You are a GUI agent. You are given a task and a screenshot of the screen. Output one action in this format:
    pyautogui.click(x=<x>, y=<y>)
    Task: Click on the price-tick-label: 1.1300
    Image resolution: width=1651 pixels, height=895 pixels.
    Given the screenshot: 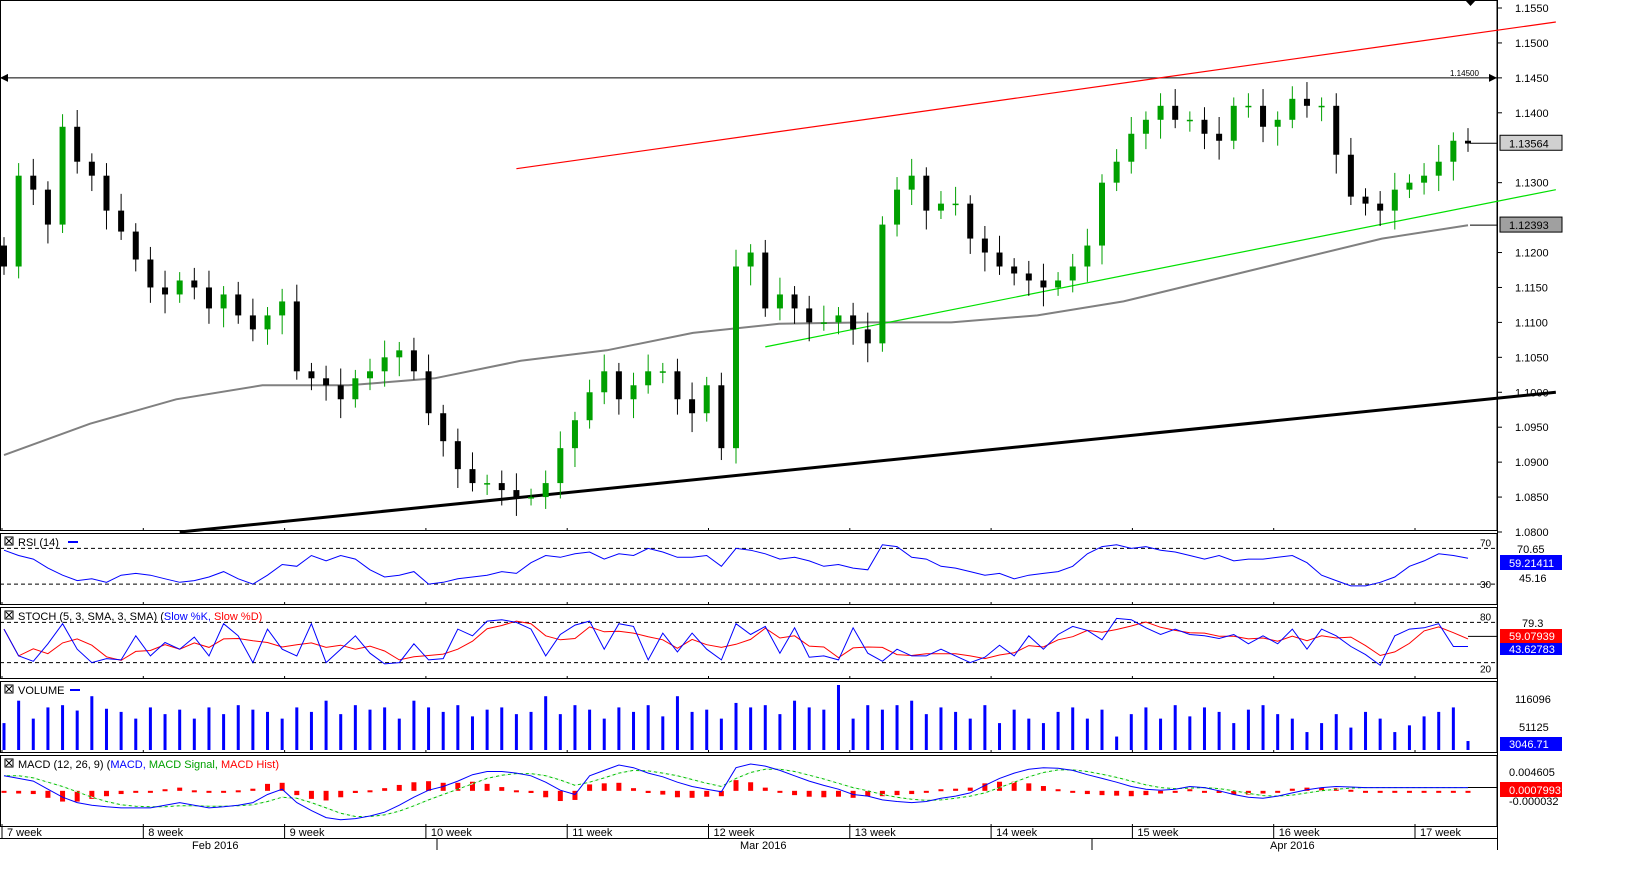 What is the action you would take?
    pyautogui.click(x=1532, y=184)
    